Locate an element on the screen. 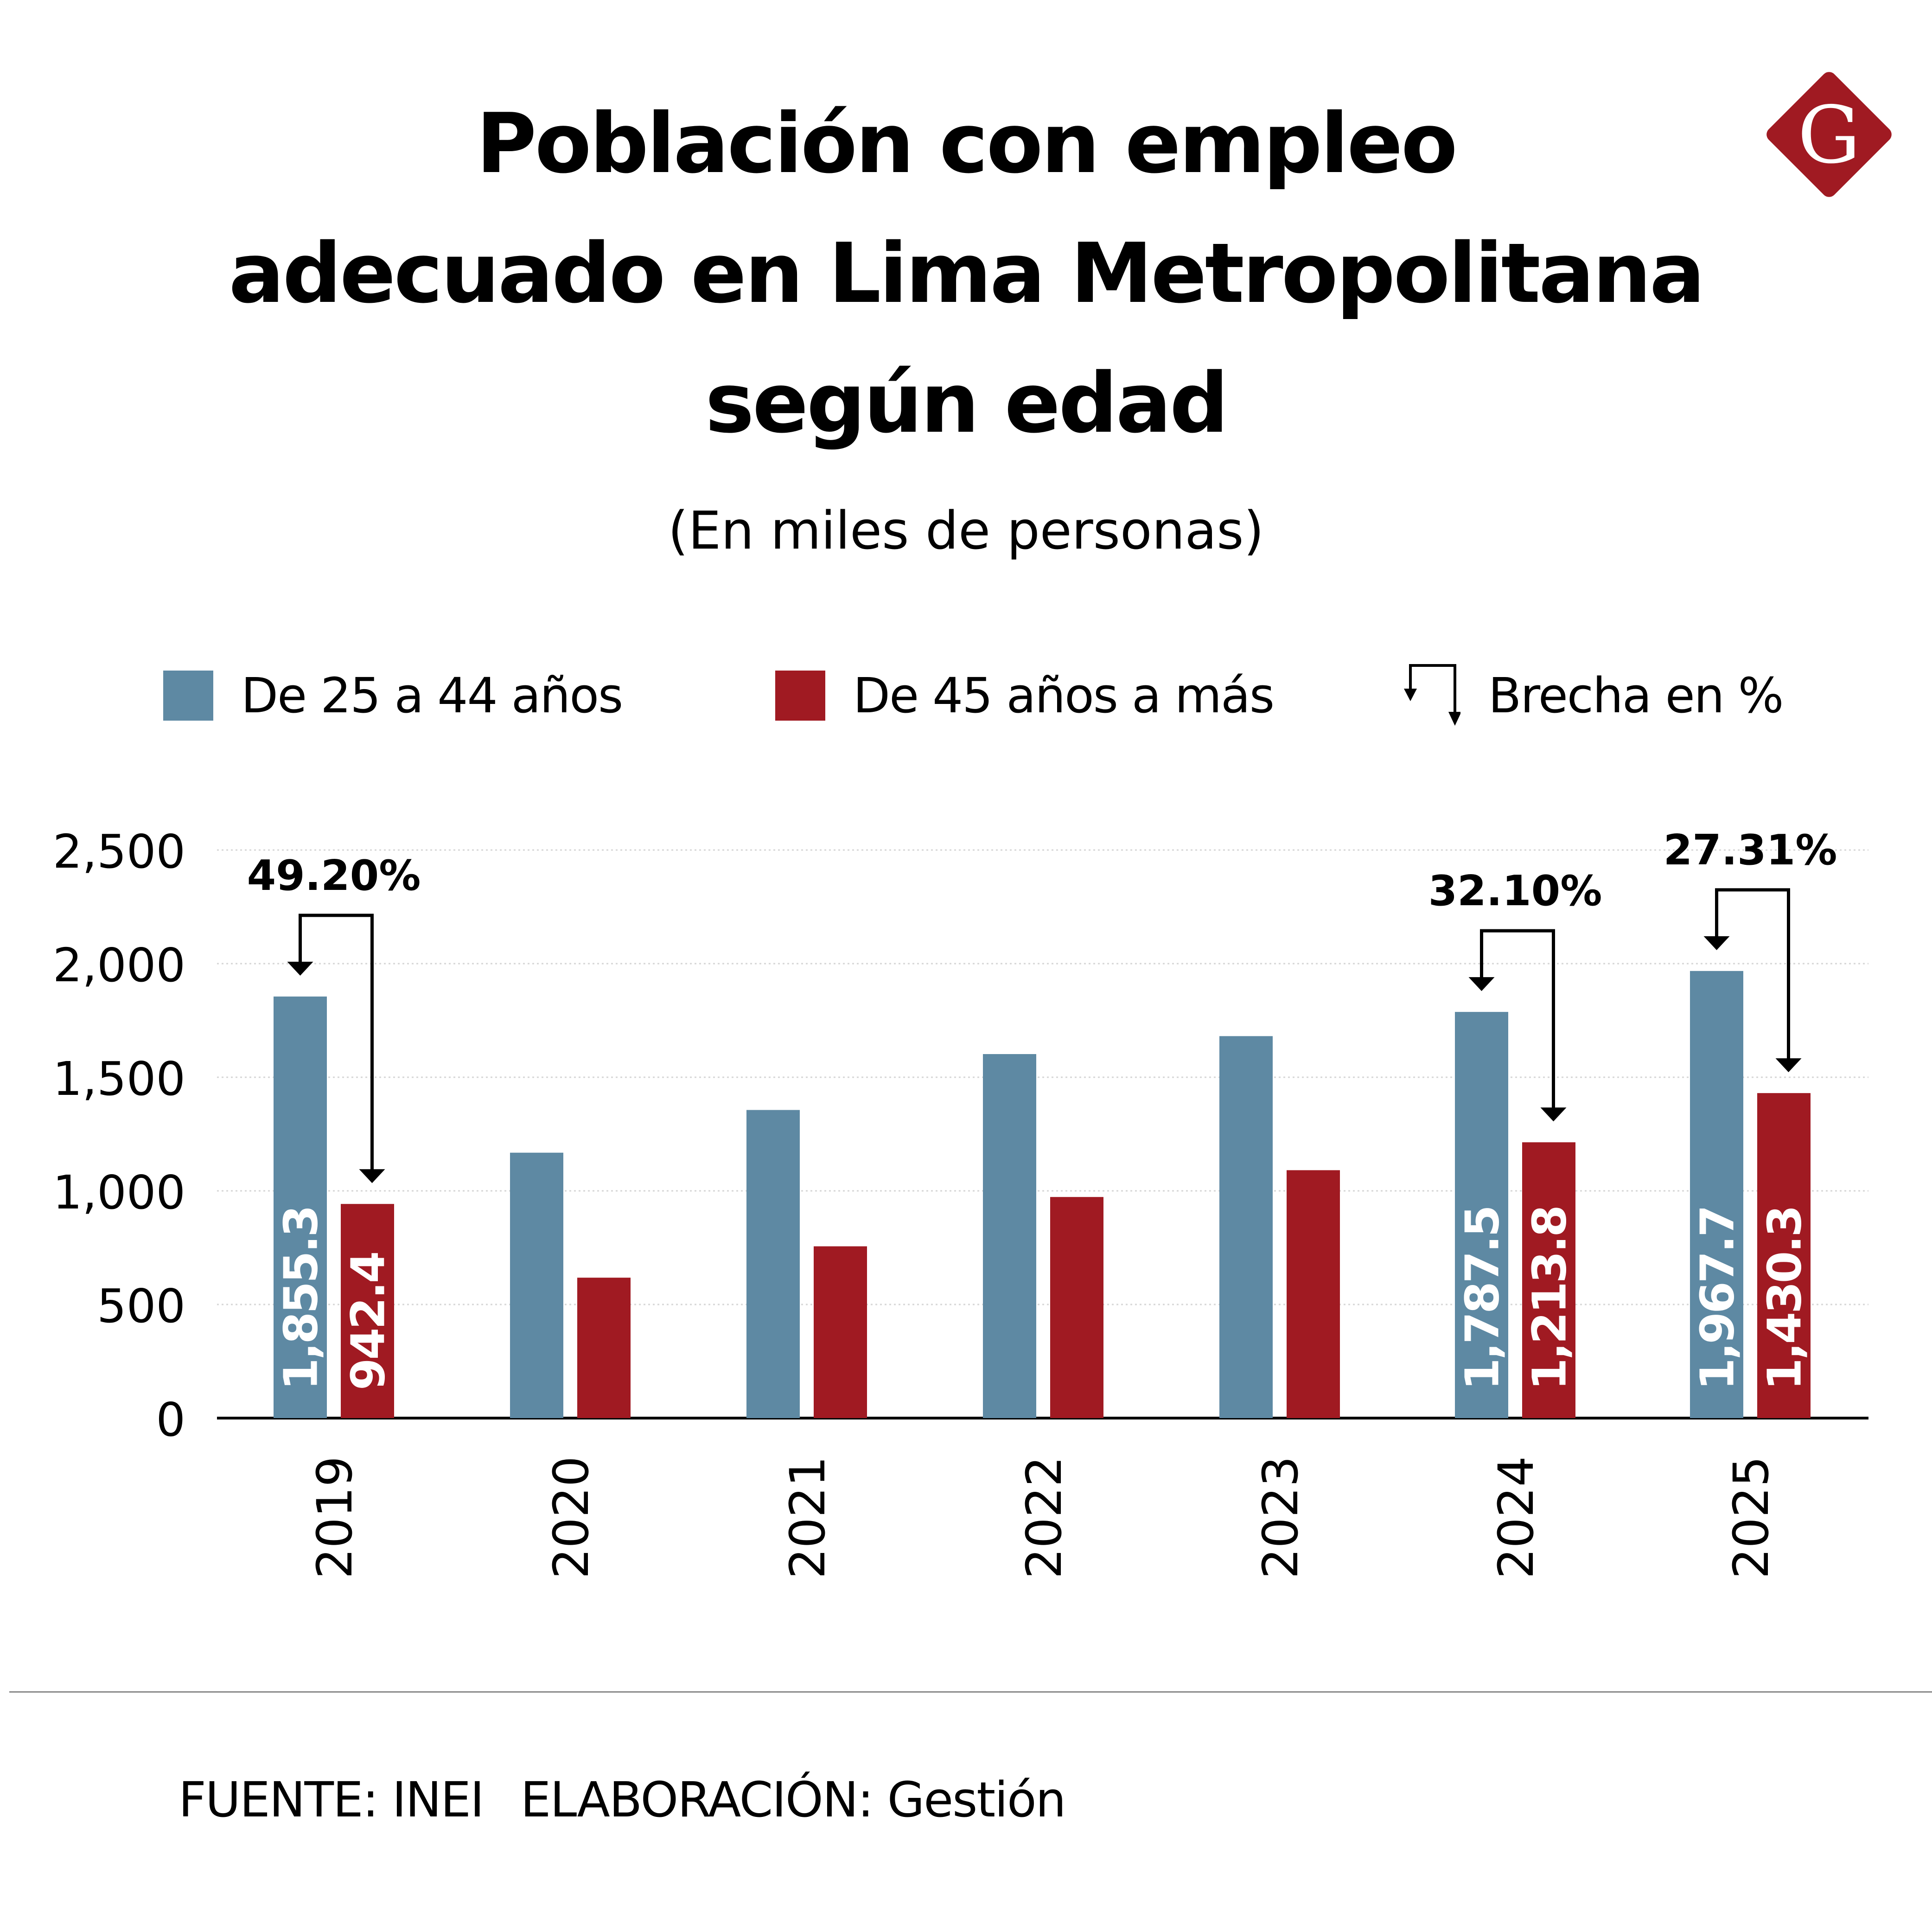 The height and width of the screenshot is (1918, 1932). logo-diamond is located at coordinates (1829, 134).